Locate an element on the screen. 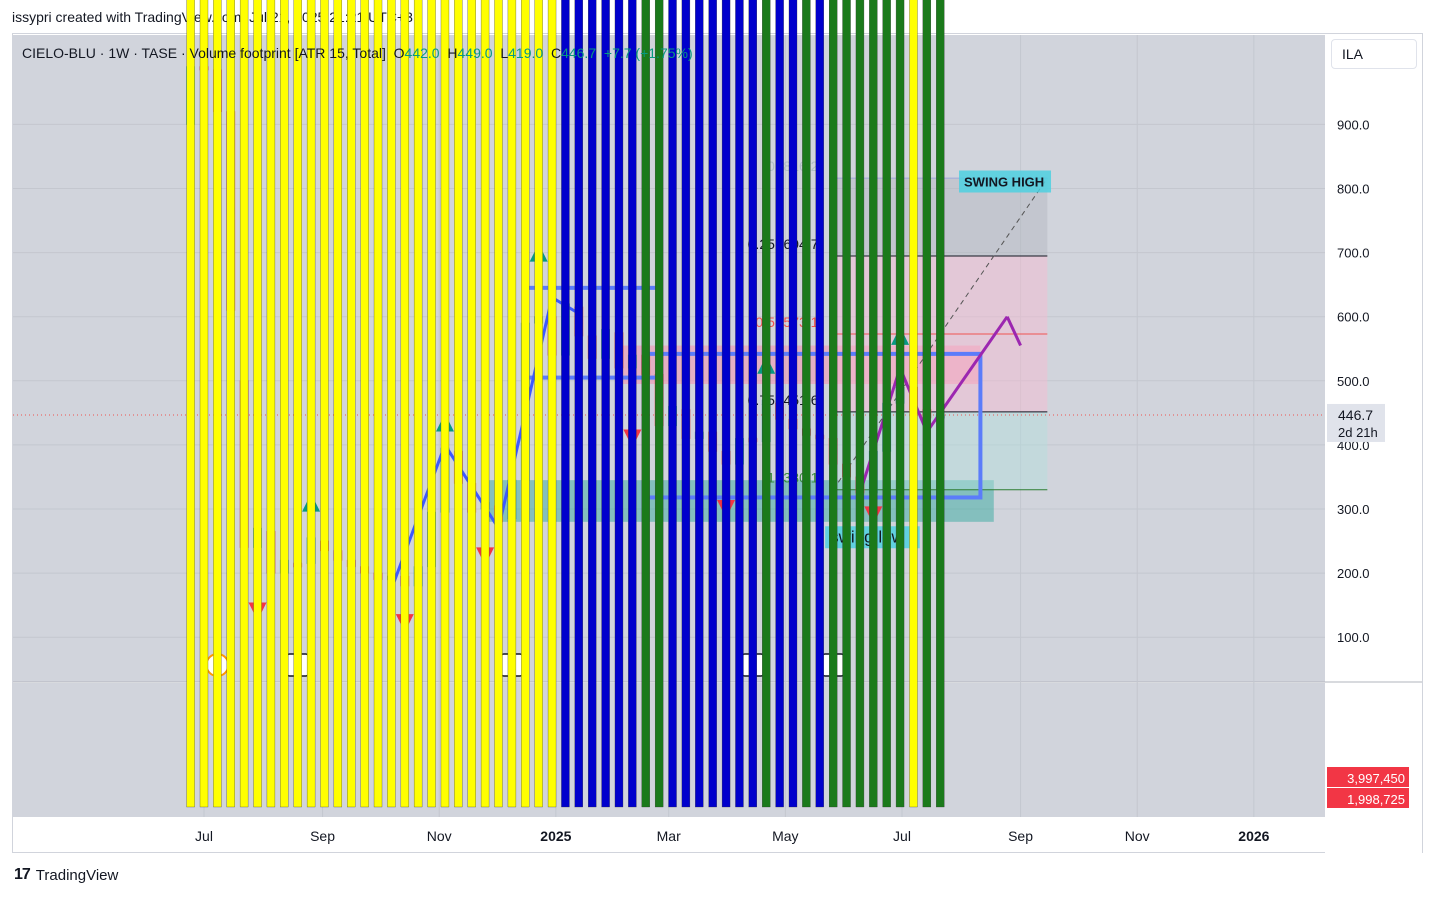 The width and height of the screenshot is (1436, 897). volume-value-label: 1,998,725 is located at coordinates (1376, 799).